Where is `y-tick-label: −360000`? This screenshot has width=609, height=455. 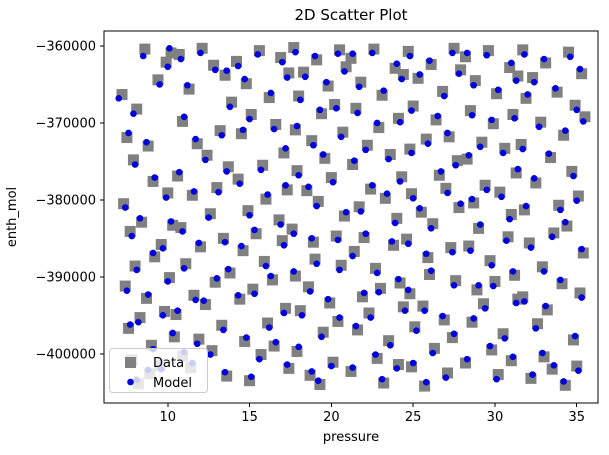 y-tick-label: −360000 is located at coordinates (65, 47).